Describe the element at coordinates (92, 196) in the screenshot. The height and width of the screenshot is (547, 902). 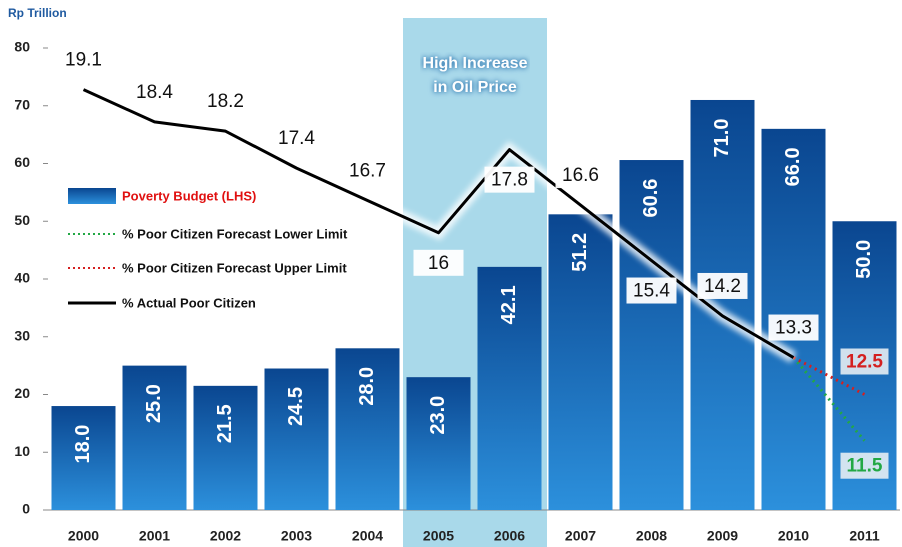
I see `legend-swatch` at that location.